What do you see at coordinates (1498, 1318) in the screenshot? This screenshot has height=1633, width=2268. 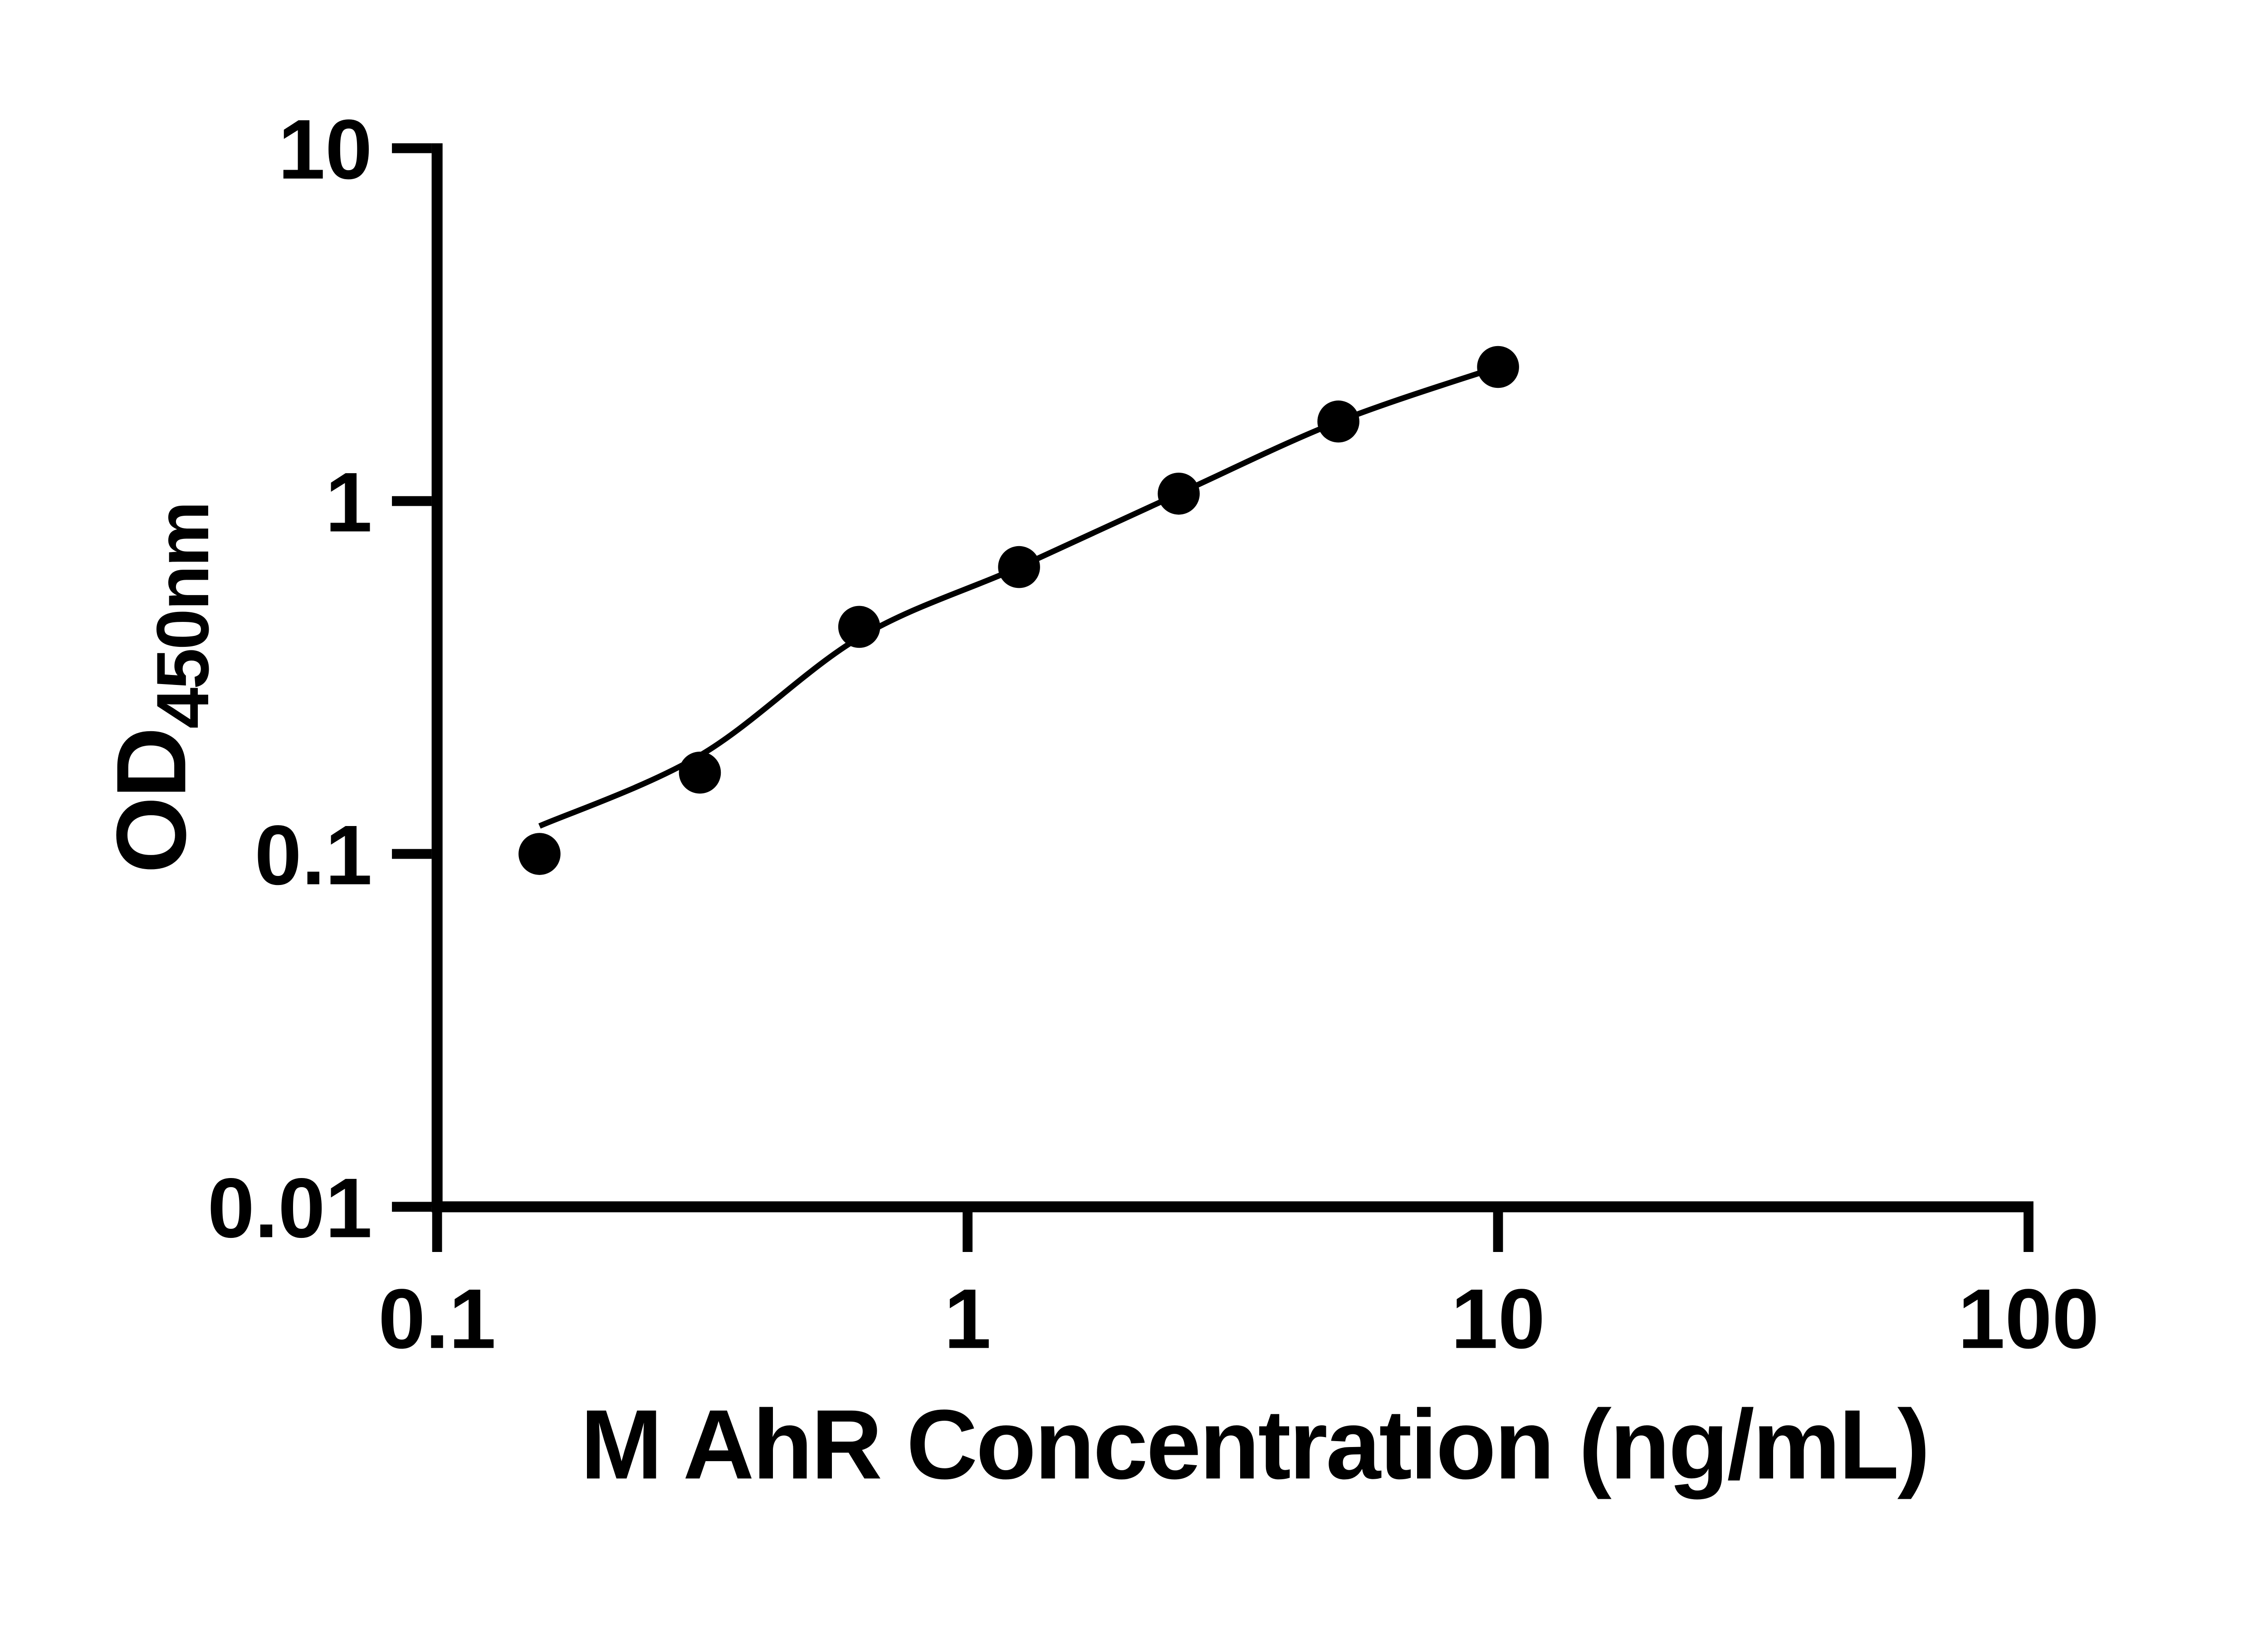 I see `x-tick-label: 10` at bounding box center [1498, 1318].